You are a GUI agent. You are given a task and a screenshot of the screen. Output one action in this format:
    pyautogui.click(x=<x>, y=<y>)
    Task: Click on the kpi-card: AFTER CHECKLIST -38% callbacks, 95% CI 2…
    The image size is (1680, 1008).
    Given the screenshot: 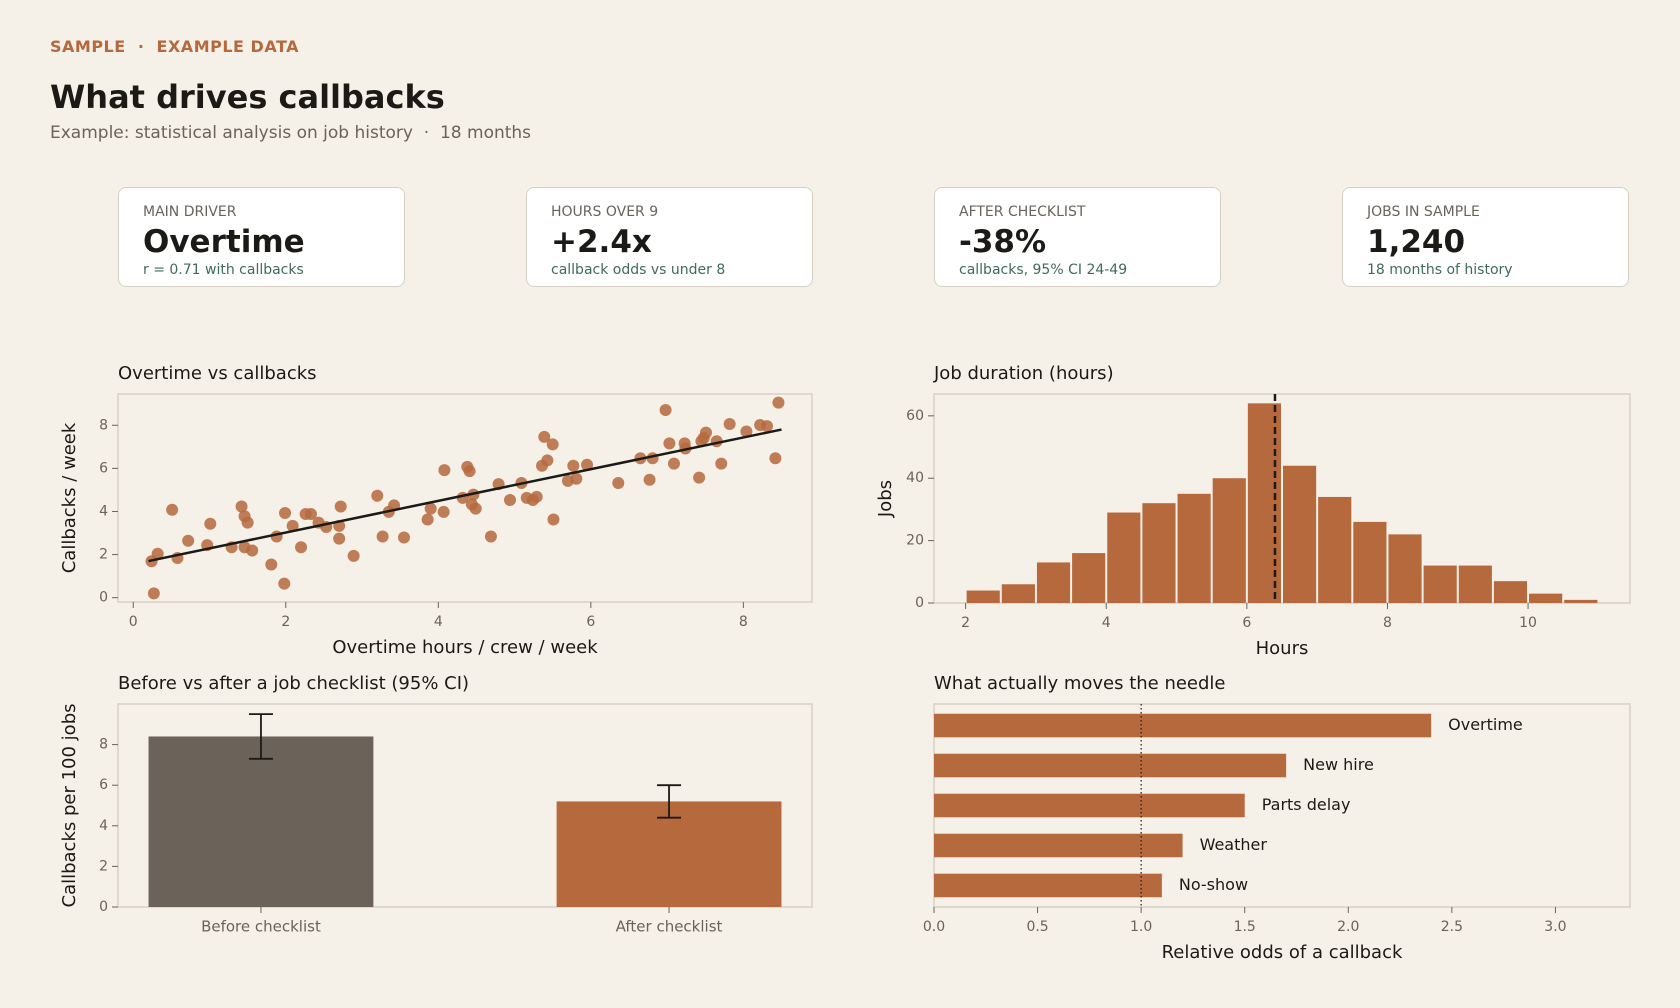 What is the action you would take?
    pyautogui.click(x=1077, y=237)
    